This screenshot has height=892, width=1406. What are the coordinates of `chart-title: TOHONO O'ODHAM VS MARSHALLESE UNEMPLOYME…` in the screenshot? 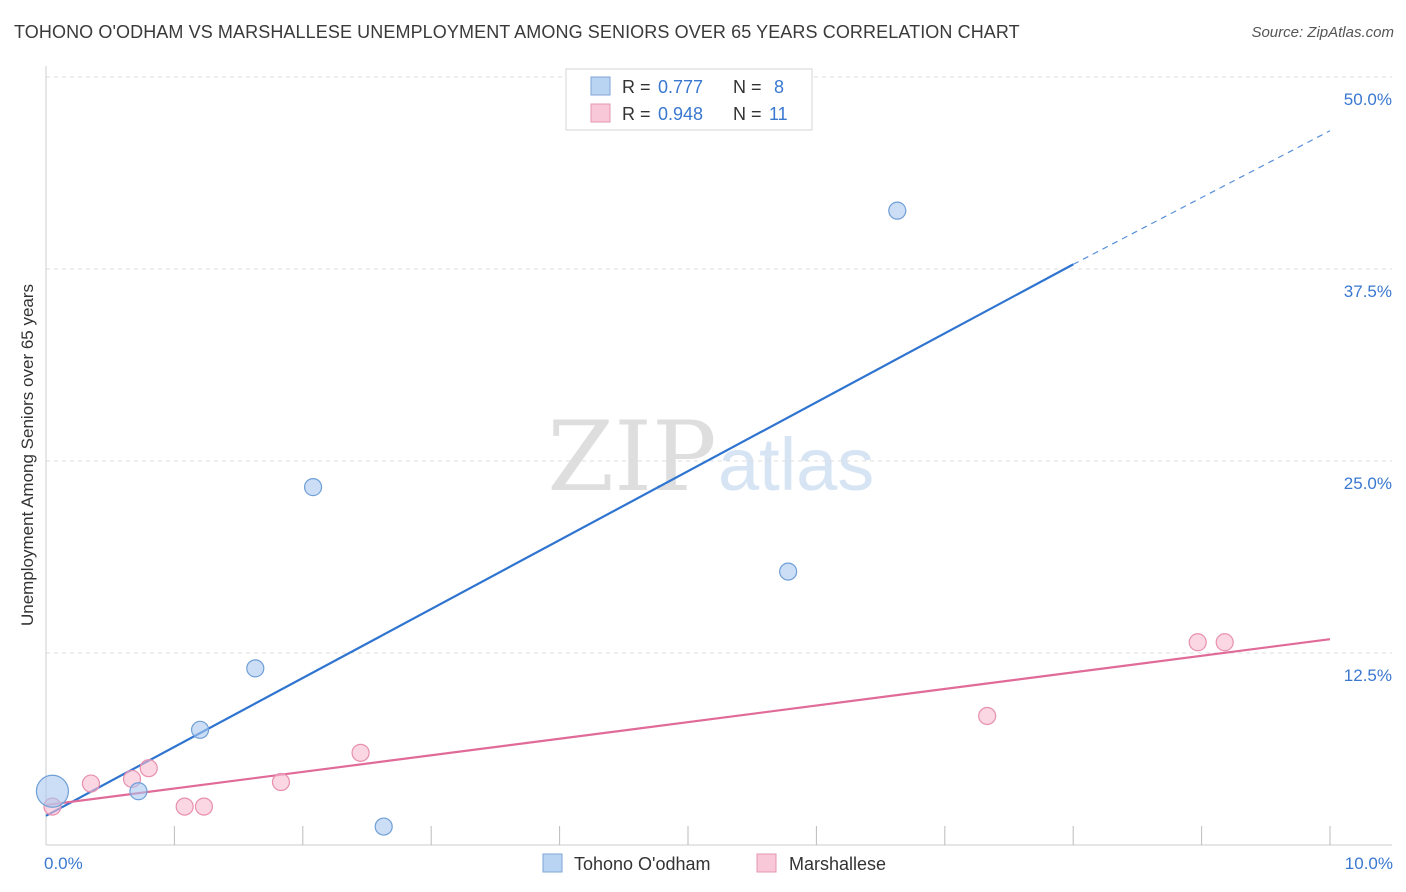 It's located at (517, 32).